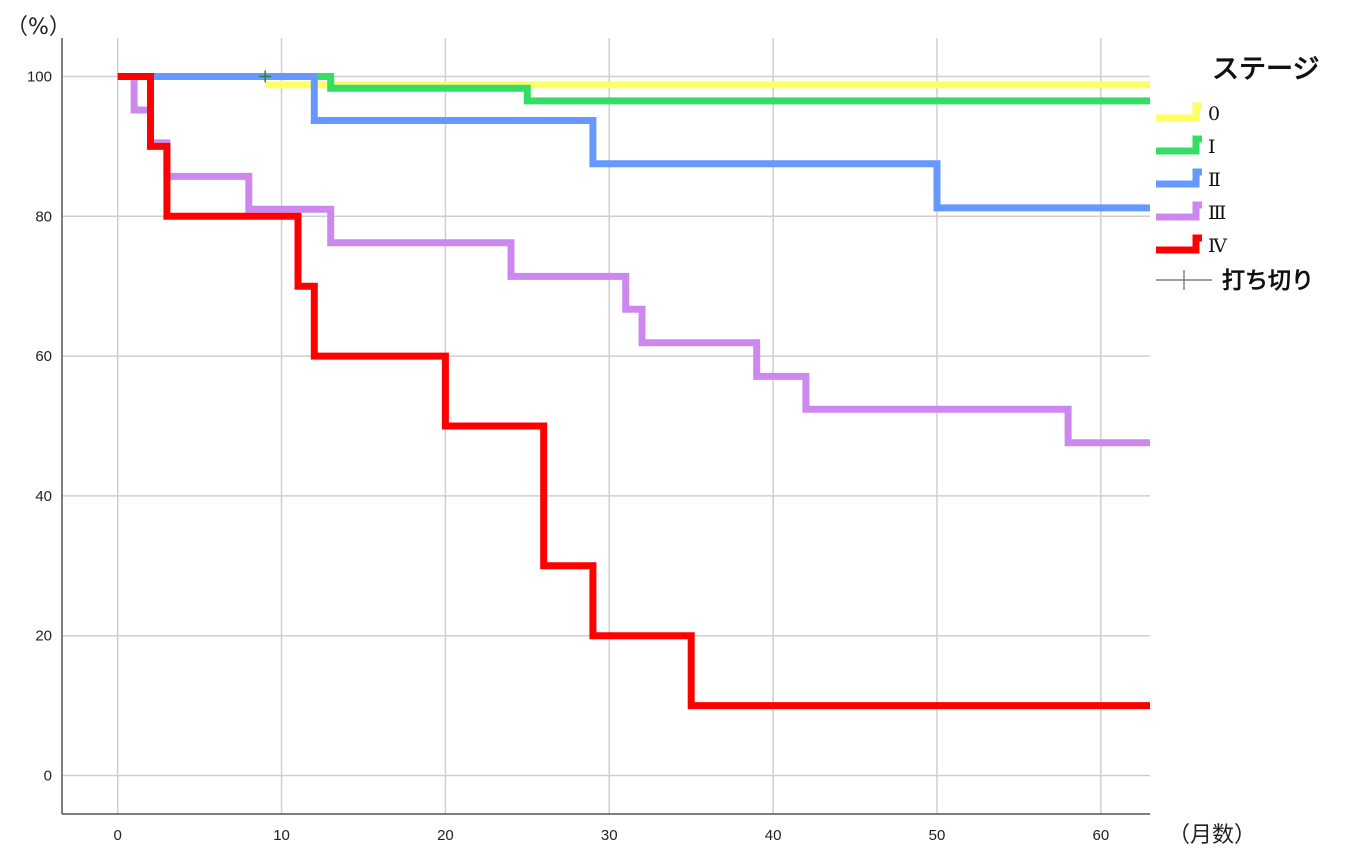 The height and width of the screenshot is (856, 1353). What do you see at coordinates (1235, 198) in the screenshot?
I see `legend: 0 Ⅰ Ⅱ Ⅲ Ⅳ 打ち切り` at bounding box center [1235, 198].